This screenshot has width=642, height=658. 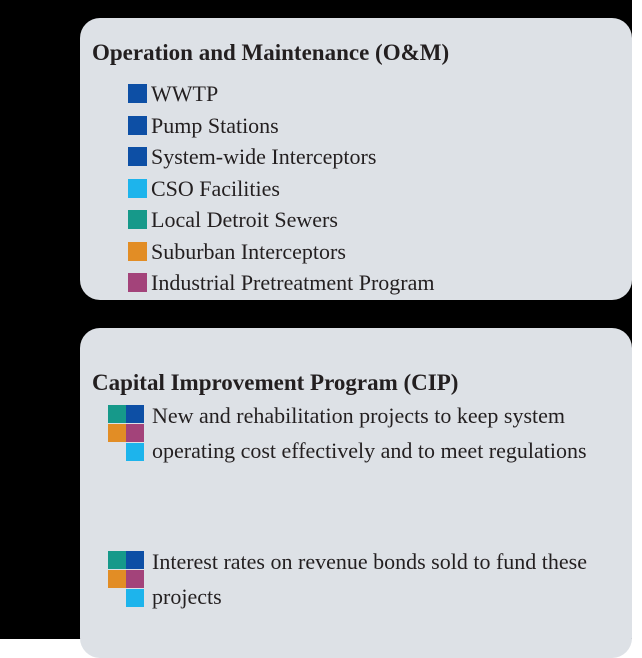 I want to click on legend-item: CSO Facilities, so click(x=204, y=188).